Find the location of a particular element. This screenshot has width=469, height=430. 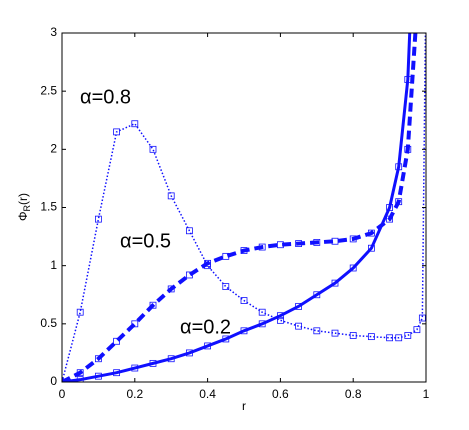

x-tick-label: 0.6 is located at coordinates (280, 394).